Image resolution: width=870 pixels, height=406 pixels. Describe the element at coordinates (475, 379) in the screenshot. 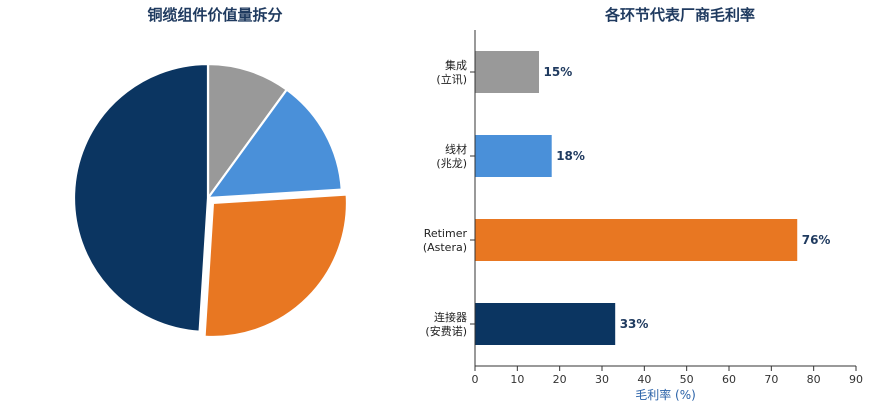

I see `x-tick-label: 0` at that location.